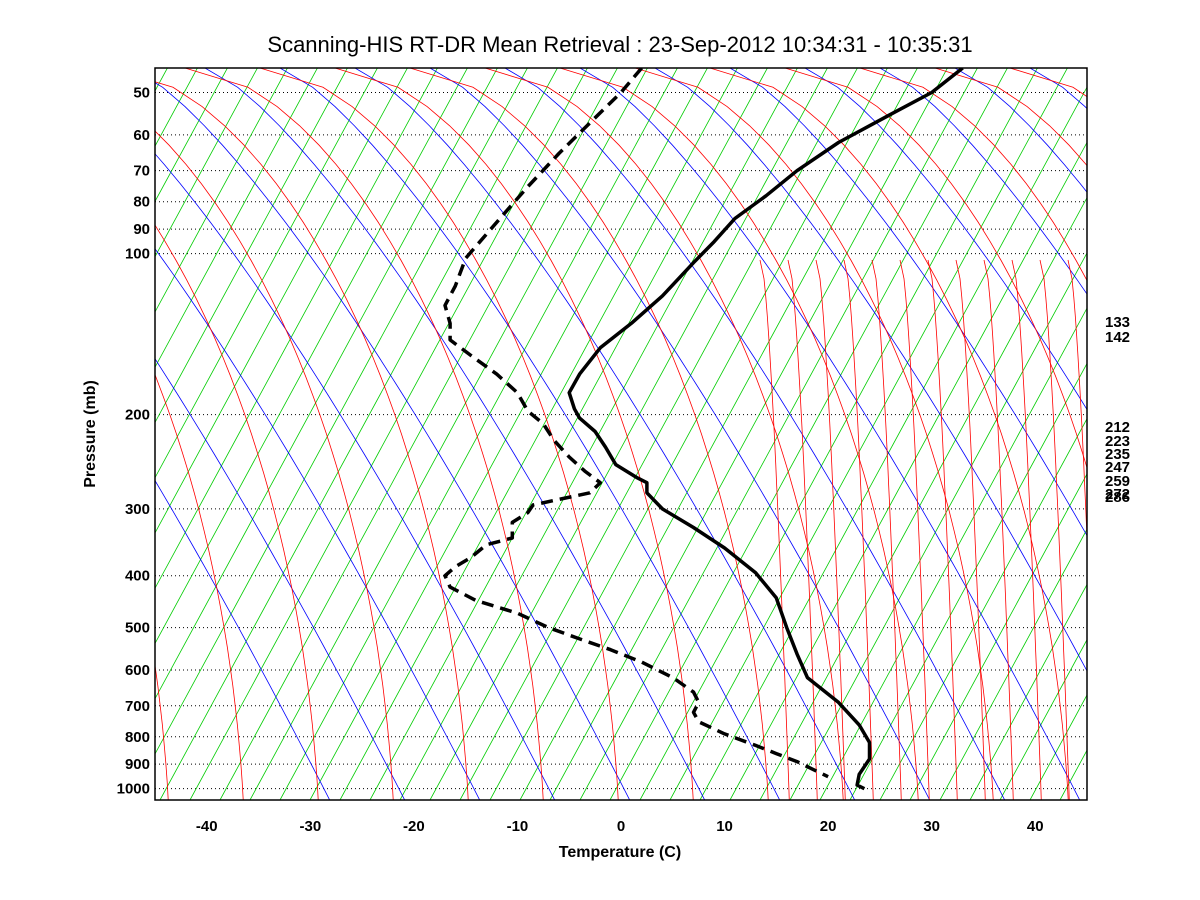 This screenshot has width=1200, height=900. I want to click on right-label: 259, so click(1117, 481).